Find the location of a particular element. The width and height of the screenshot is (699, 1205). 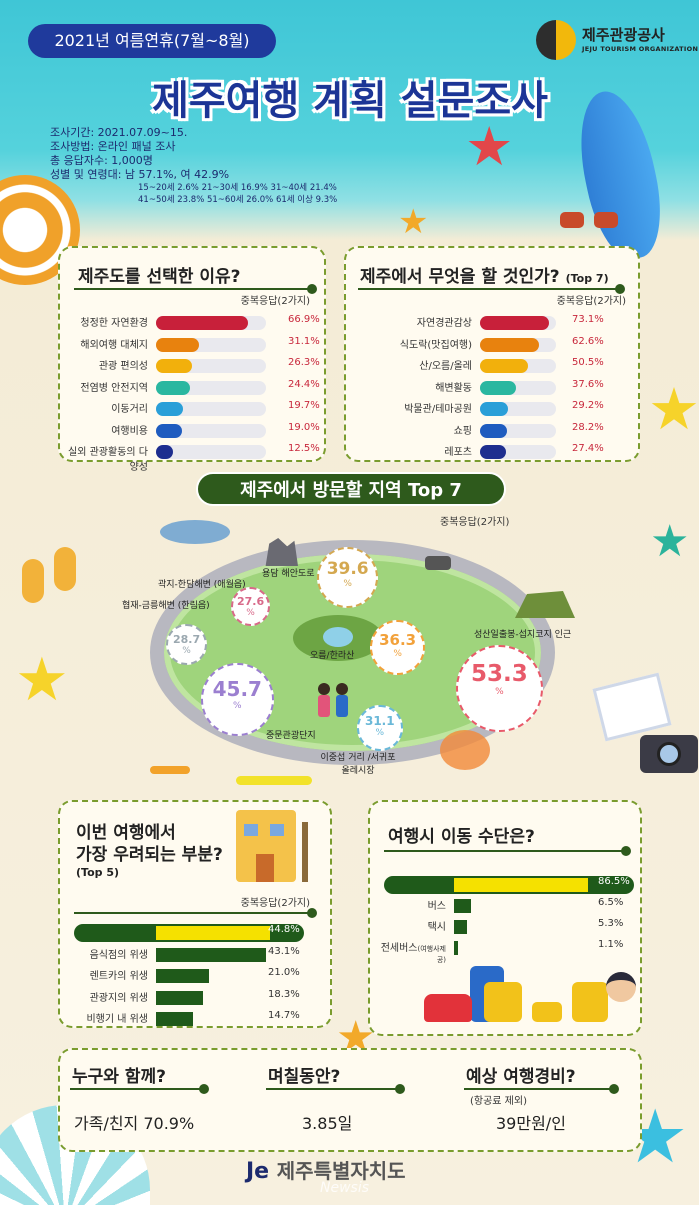

survey-ages-1: 15~20세 2.6% 21~30세 16.9% 31~40세 21.4% is located at coordinates (237, 188).